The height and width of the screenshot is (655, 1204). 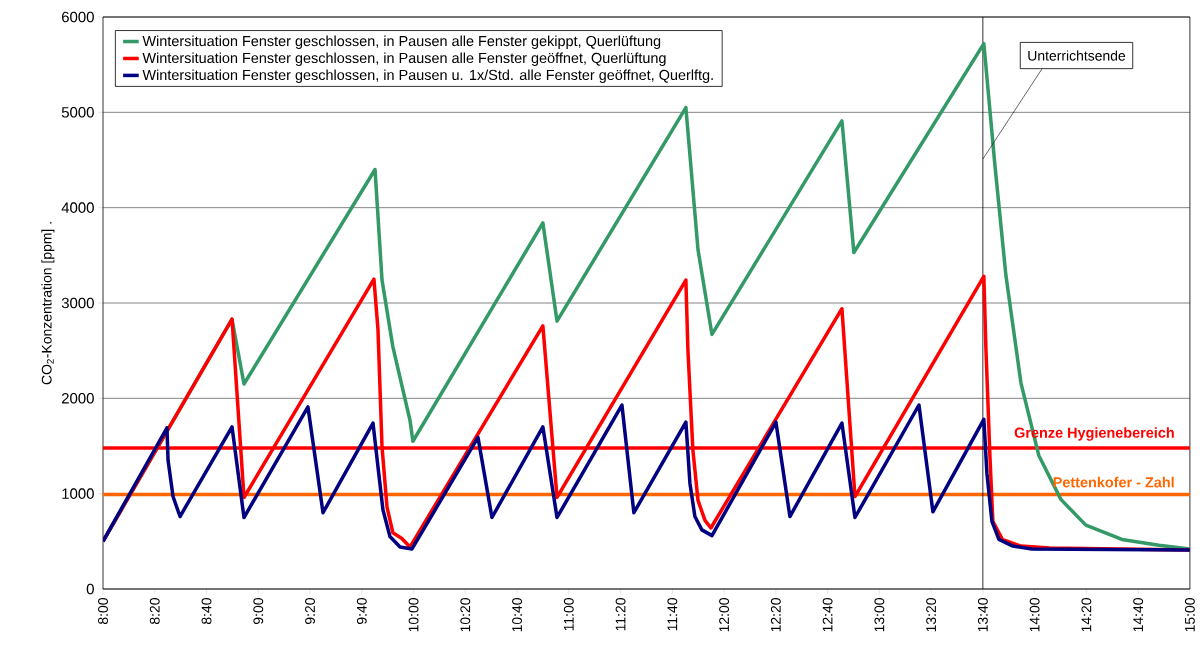 I want to click on x-tick-label: 12:40, so click(x=827, y=615).